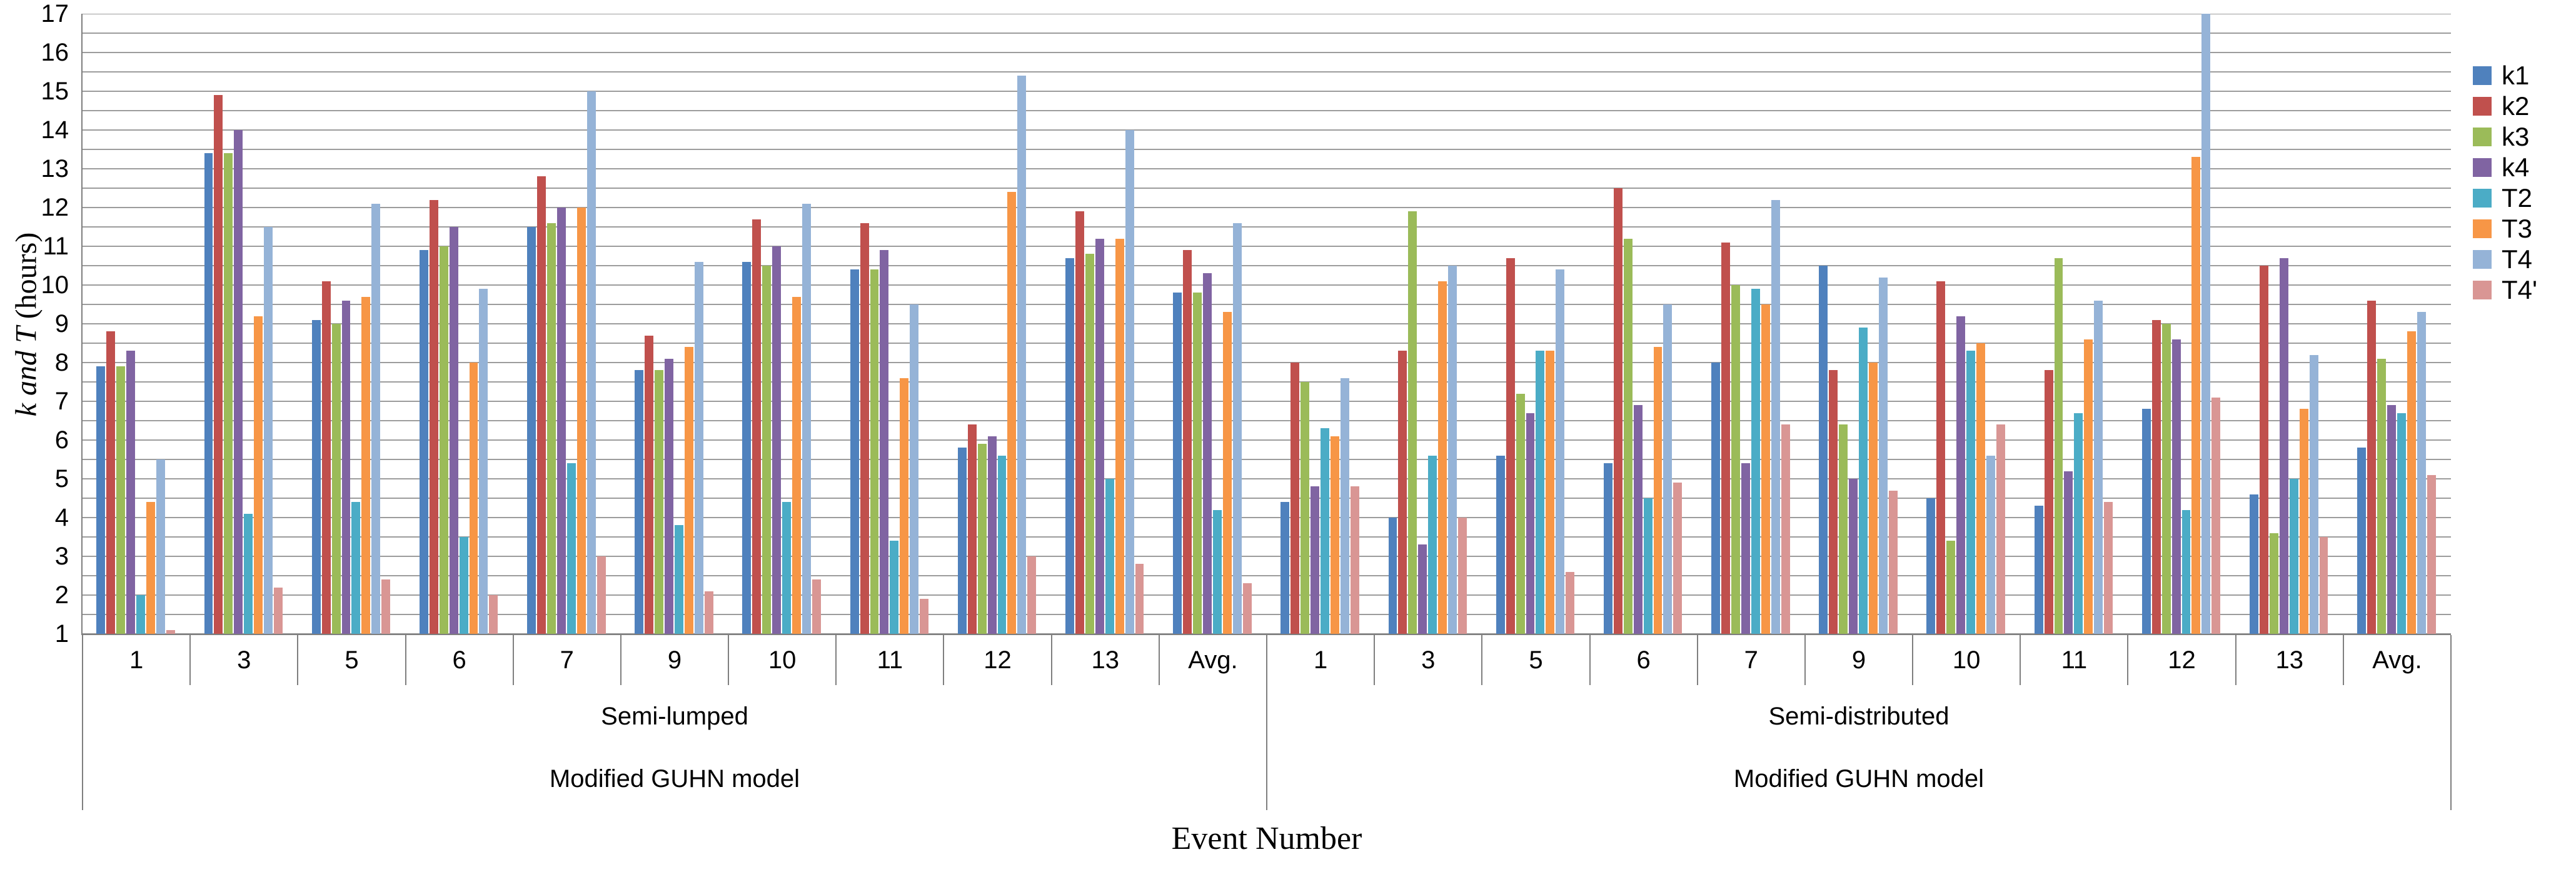 This screenshot has width=2576, height=887. What do you see at coordinates (2482, 228) in the screenshot?
I see `legend-swatch-T3` at bounding box center [2482, 228].